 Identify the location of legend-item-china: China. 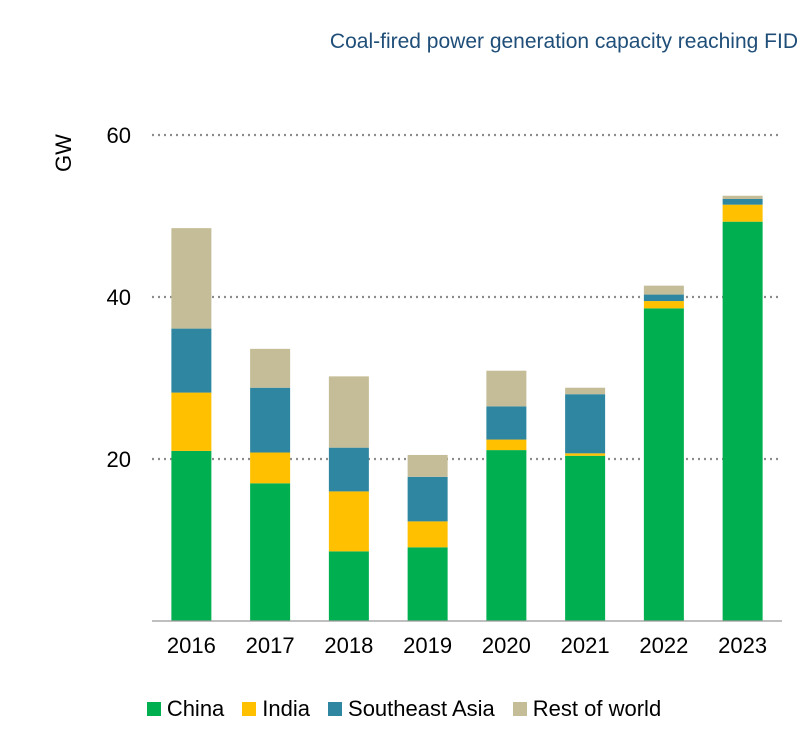
(185, 709).